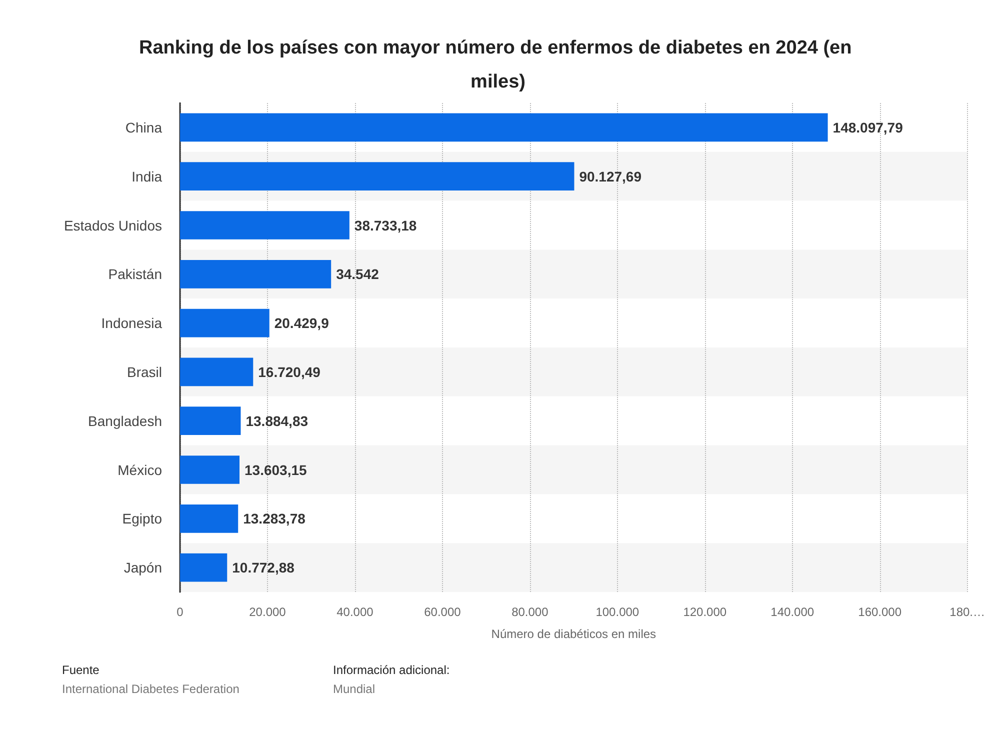 This screenshot has width=996, height=750. What do you see at coordinates (355, 612) in the screenshot?
I see `x-tick-label: 40.000` at bounding box center [355, 612].